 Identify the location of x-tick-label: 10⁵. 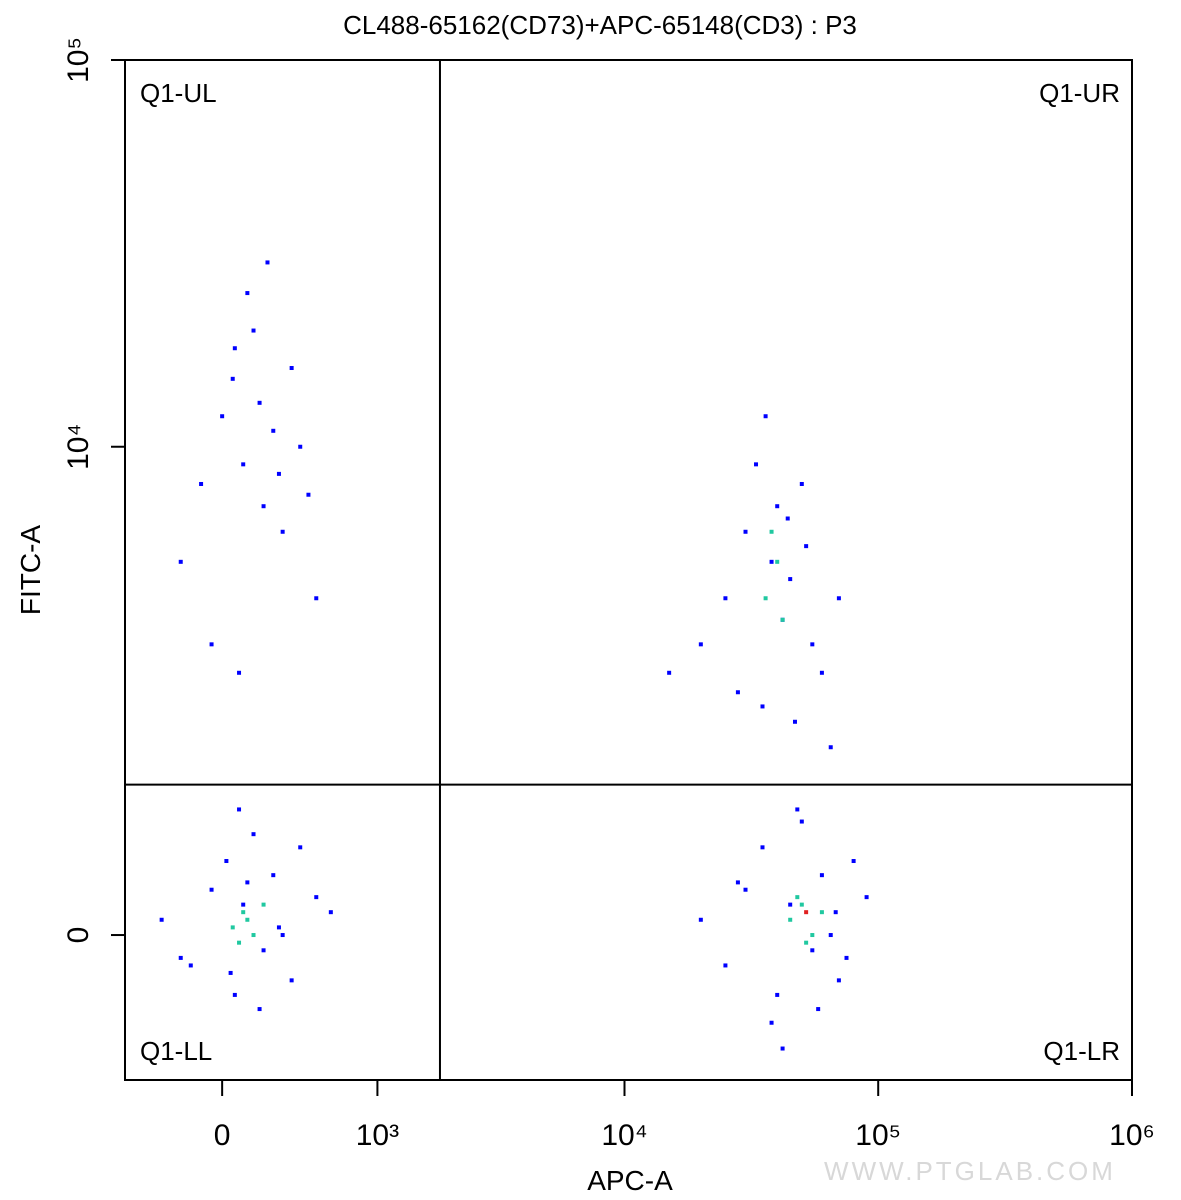
(878, 1135).